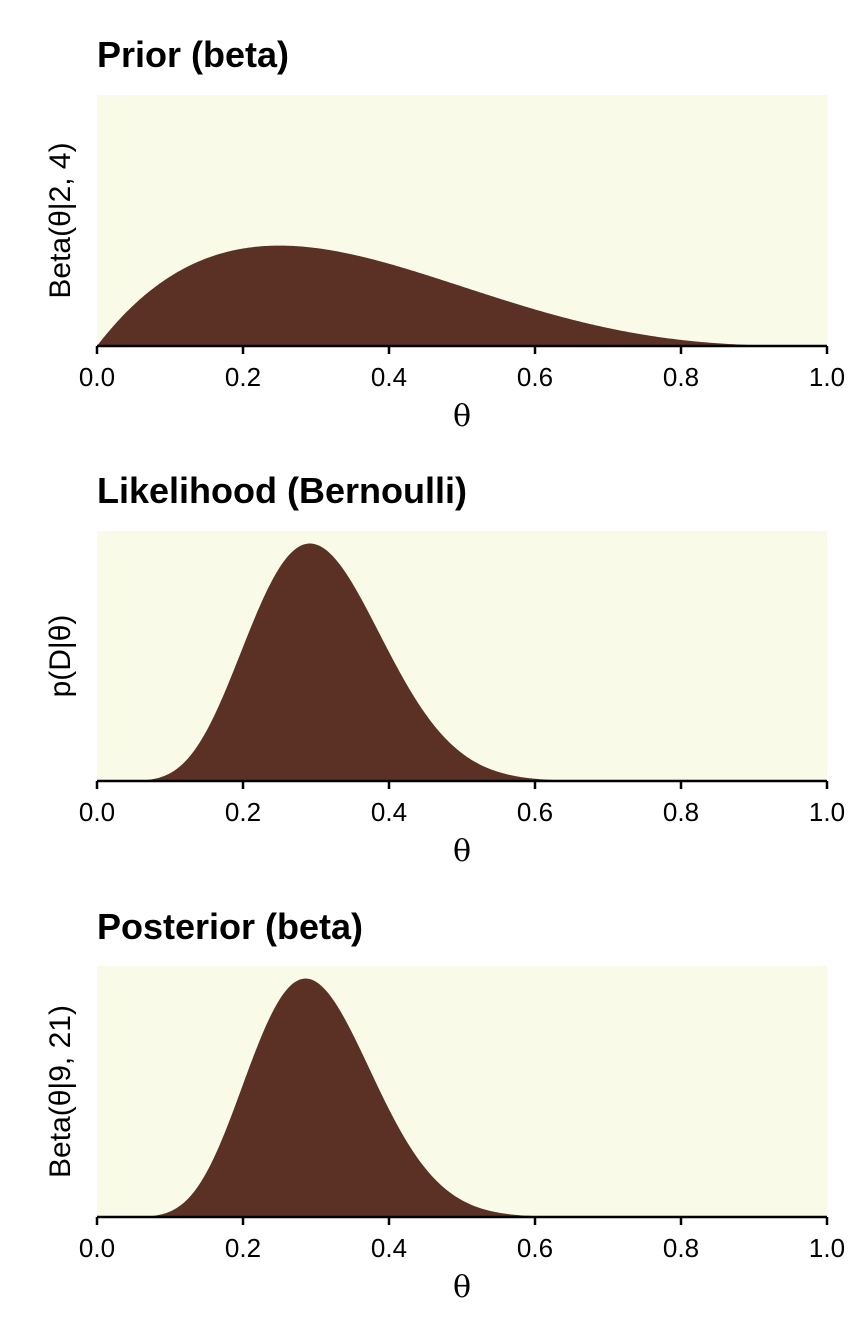 The height and width of the screenshot is (1344, 864). Describe the element at coordinates (193, 54) in the screenshot. I see `panel-title: Prior (beta)` at that location.